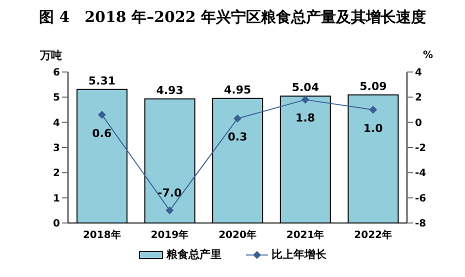  Describe the element at coordinates (418, 73) in the screenshot. I see `y2-tick-label: 4` at that location.